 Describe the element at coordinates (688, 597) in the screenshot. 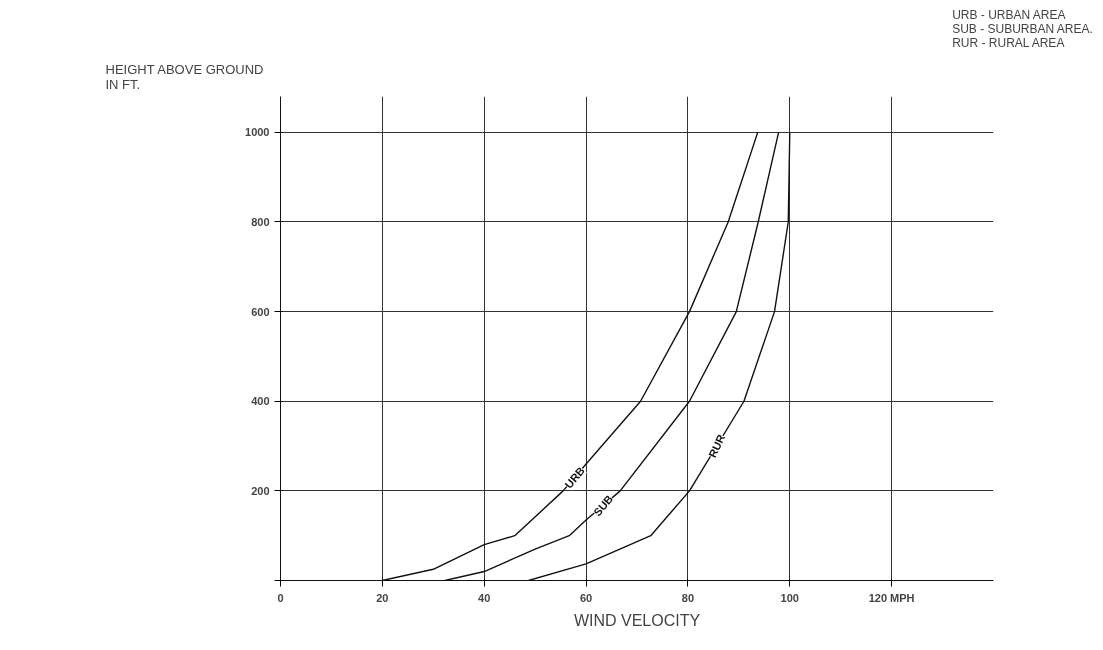

I see `x-tick-label: 80` at that location.